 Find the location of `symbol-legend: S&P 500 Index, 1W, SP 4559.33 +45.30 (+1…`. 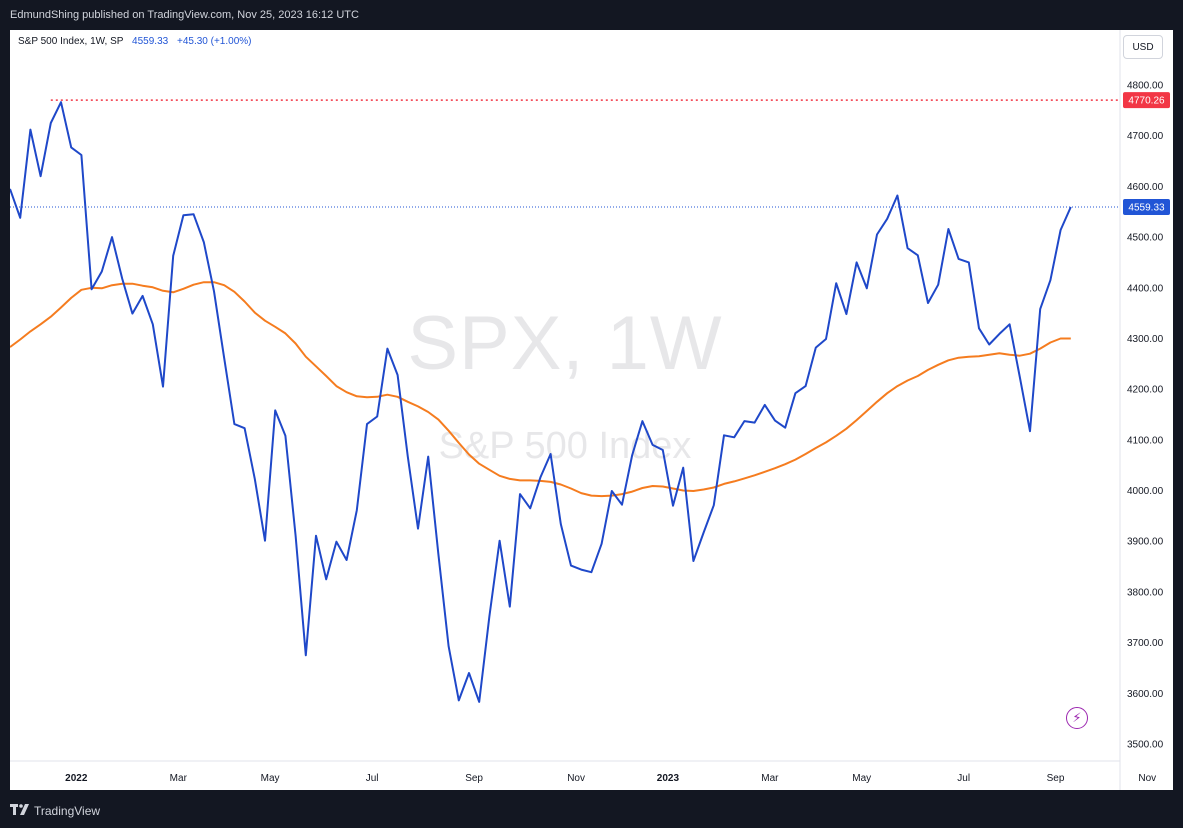

symbol-legend: S&P 500 Index, 1W, SP 4559.33 +45.30 (+1… is located at coordinates (134, 41).